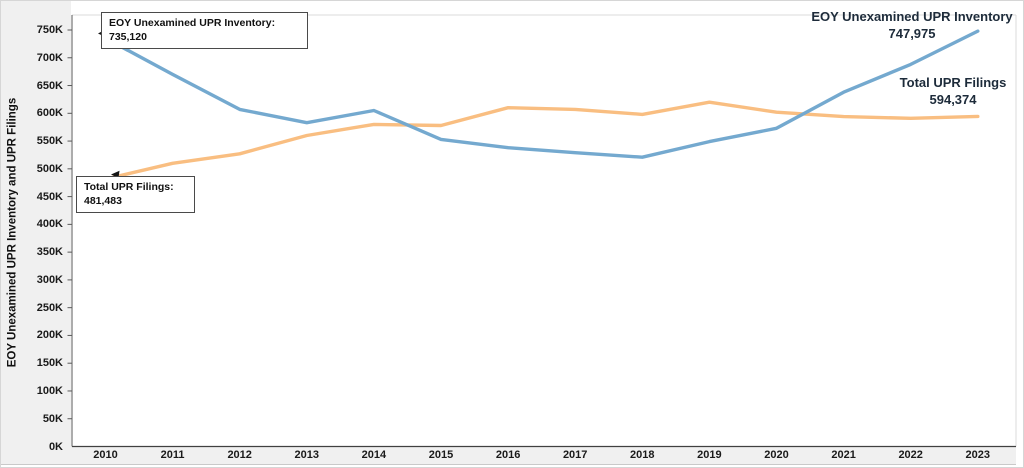 The image size is (1024, 468). I want to click on x-tick-label: 2022, so click(910, 454).